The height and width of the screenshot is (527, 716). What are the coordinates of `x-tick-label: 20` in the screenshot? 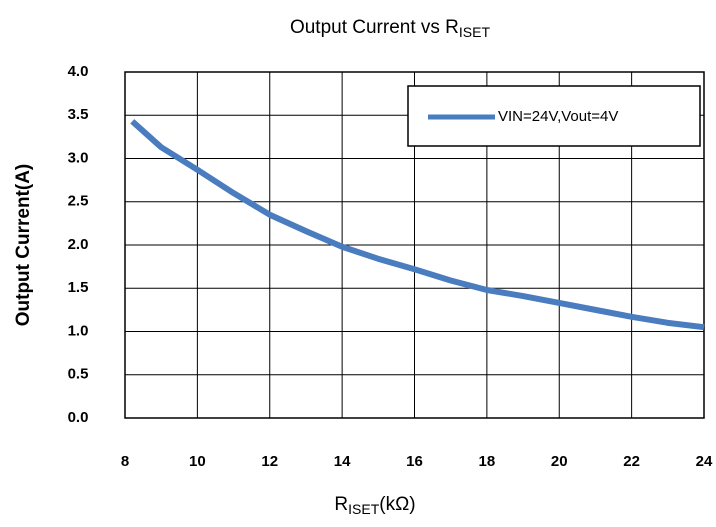 It's located at (559, 461).